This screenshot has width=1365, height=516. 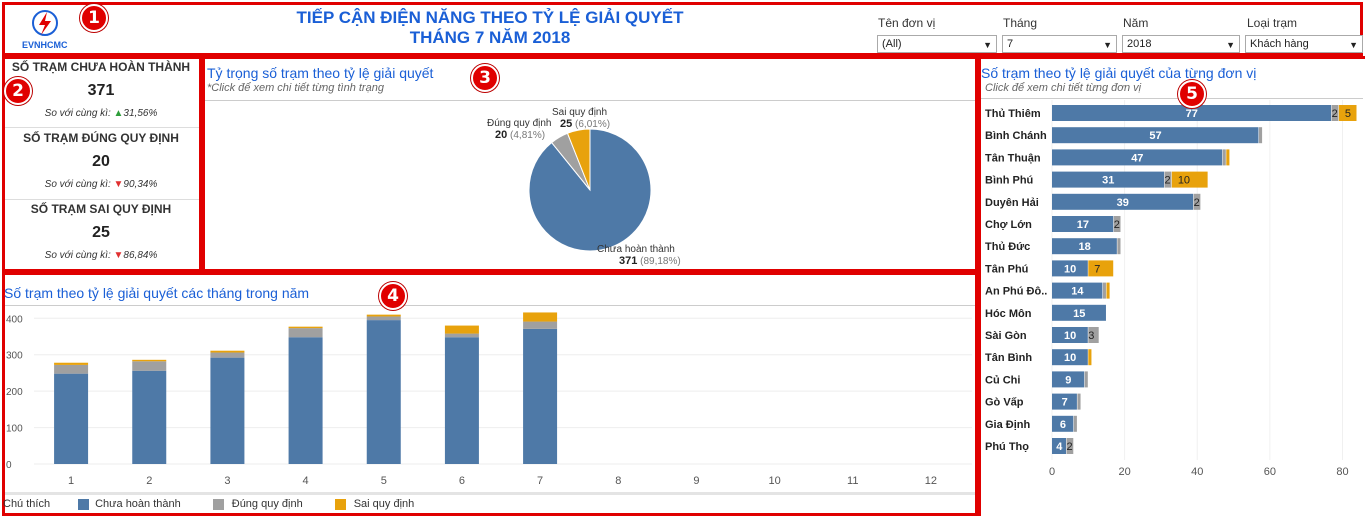 I want to click on unit-label: An Phú Đô.., so click(x=1016, y=292).